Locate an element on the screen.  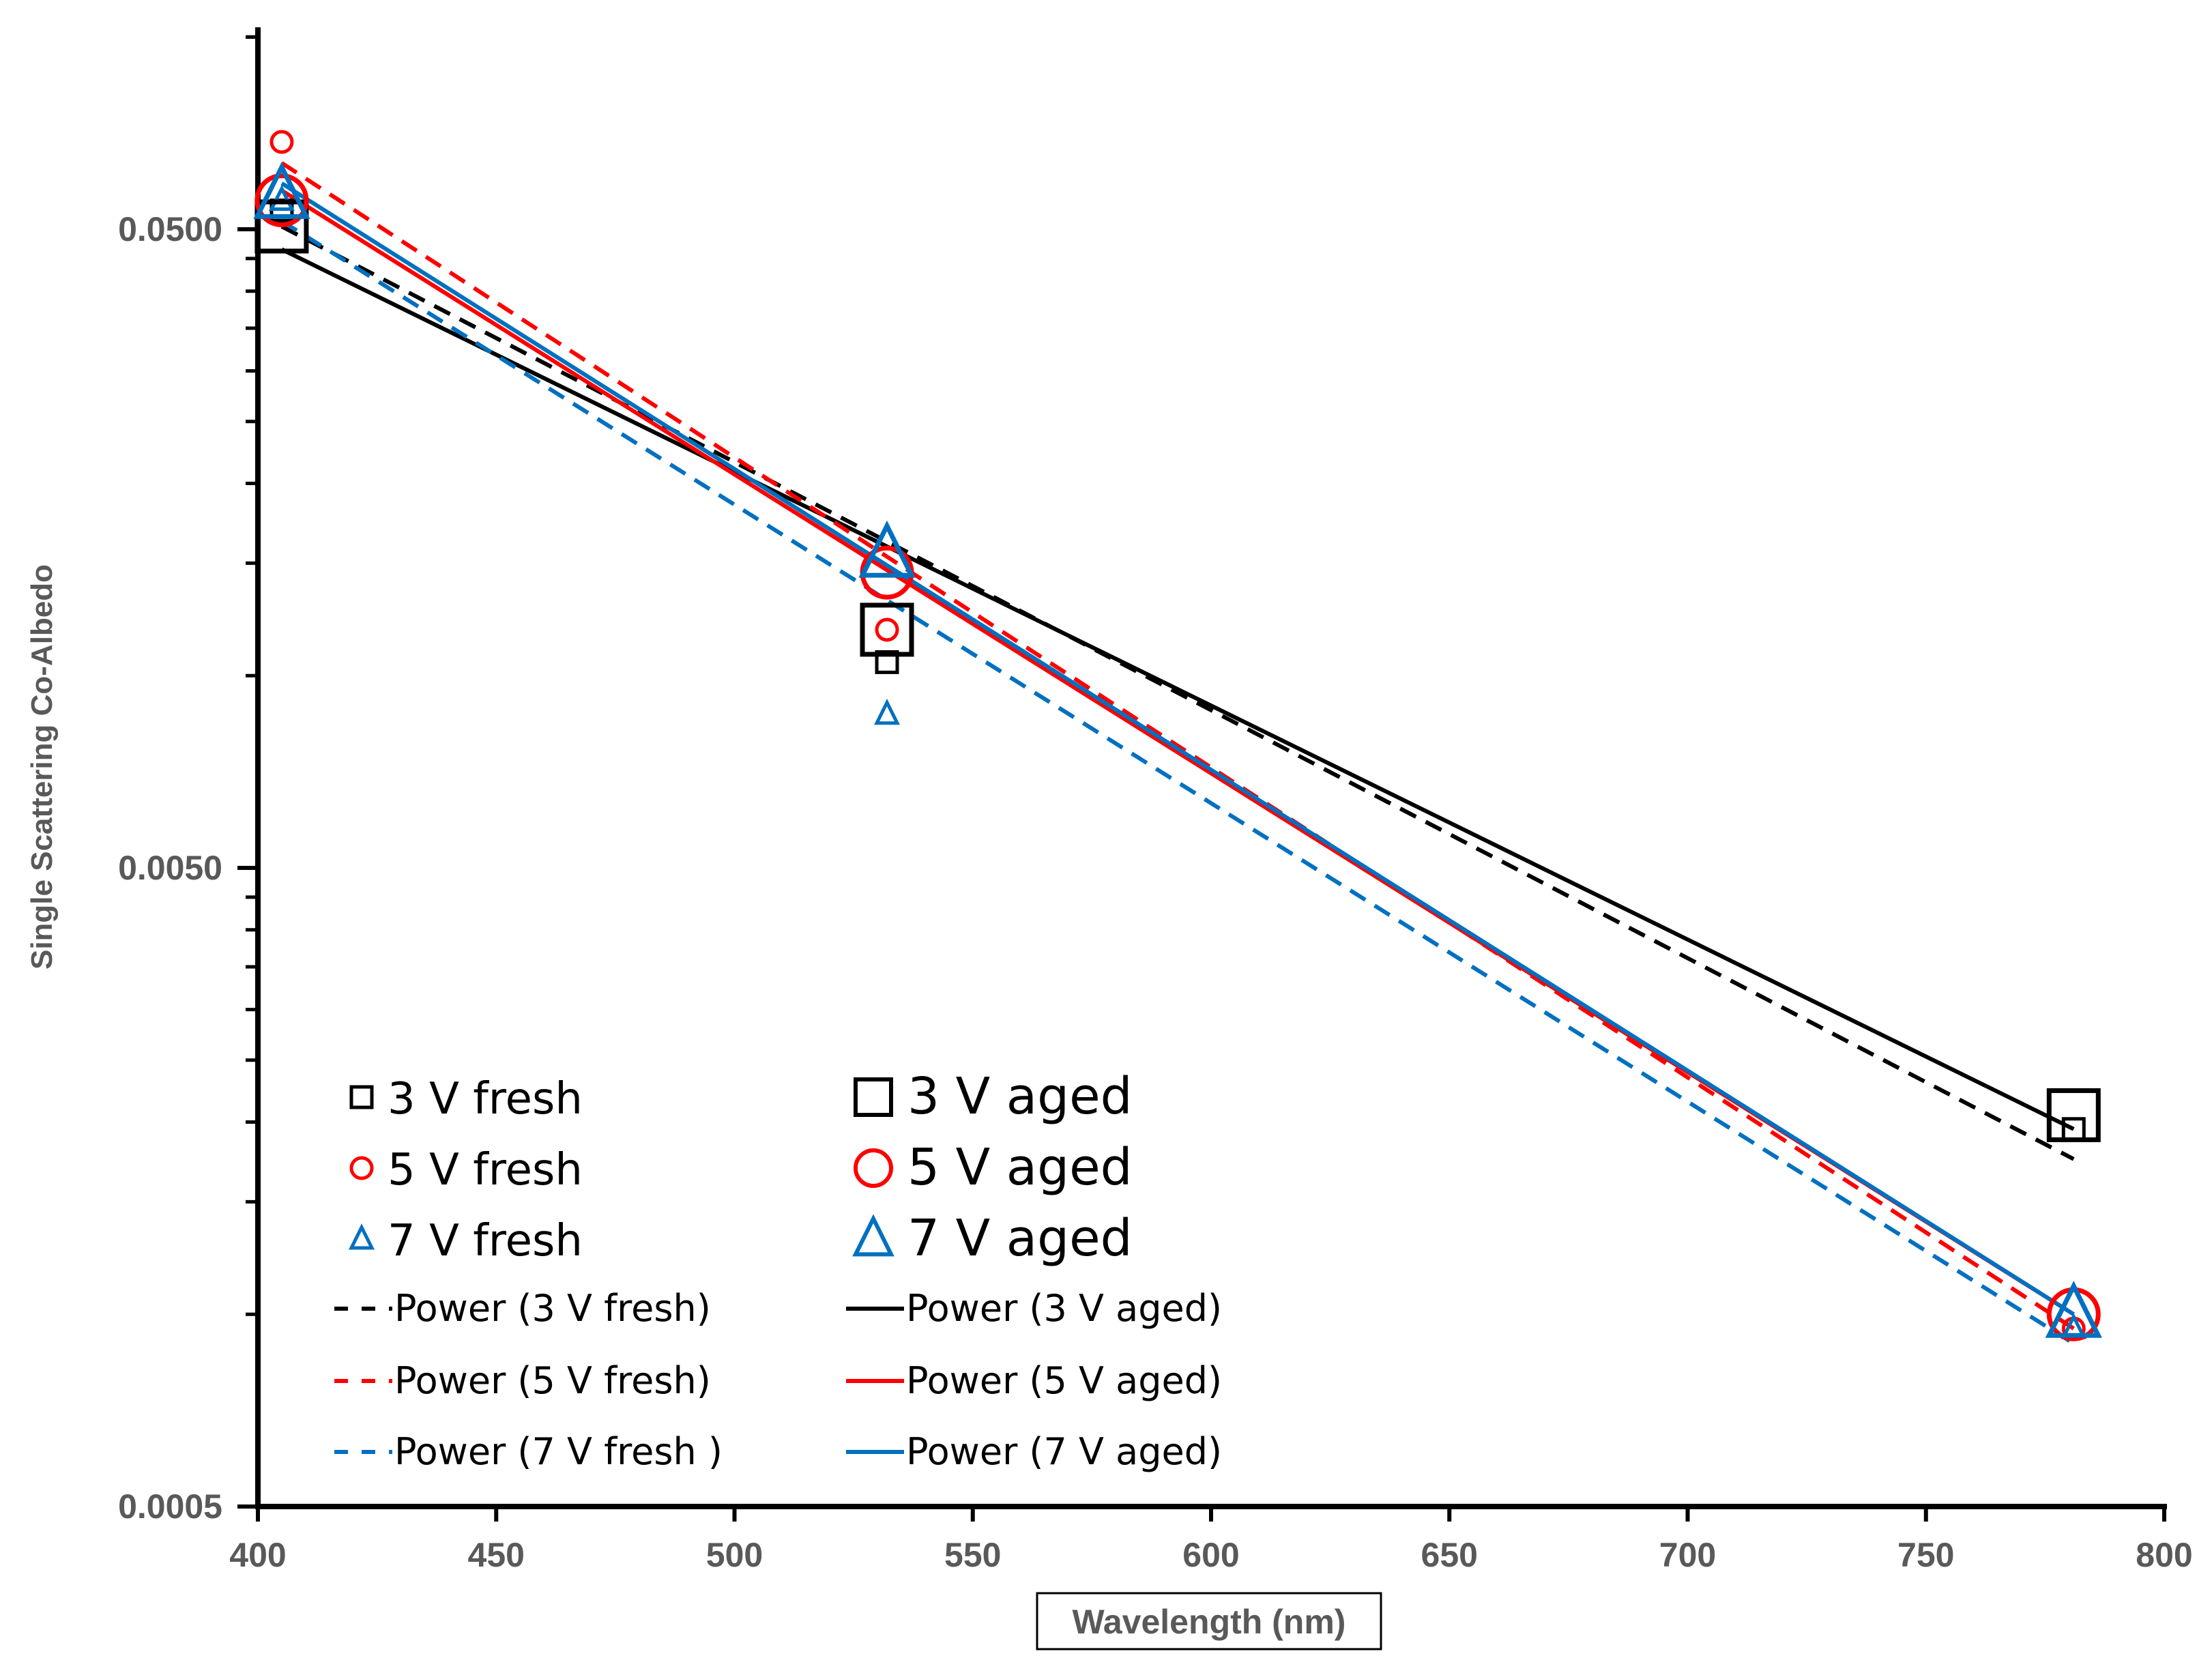
x-tick-label: 550 is located at coordinates (972, 1555).